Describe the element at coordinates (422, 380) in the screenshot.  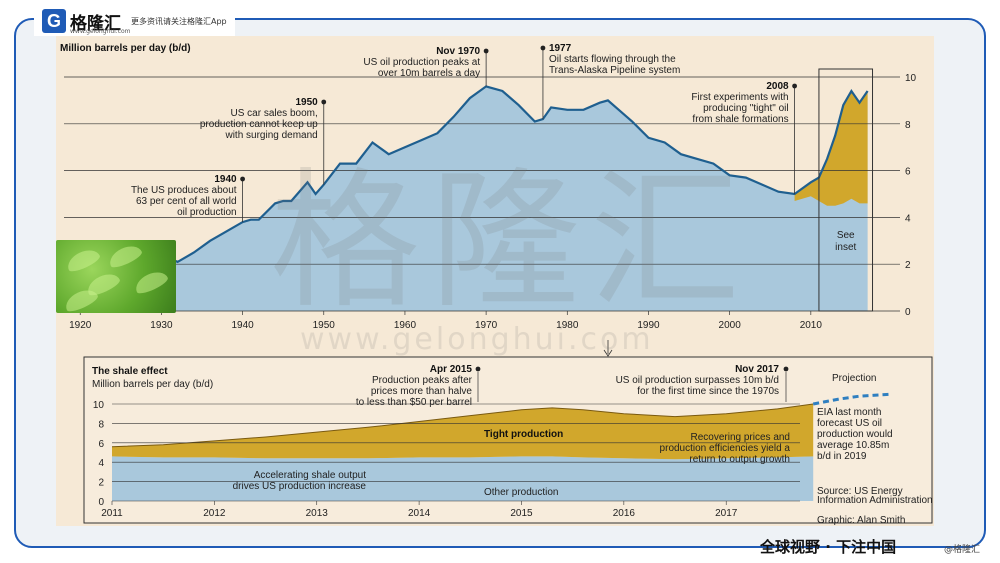
I see `inset-annotation-text: Production peaks after` at that location.